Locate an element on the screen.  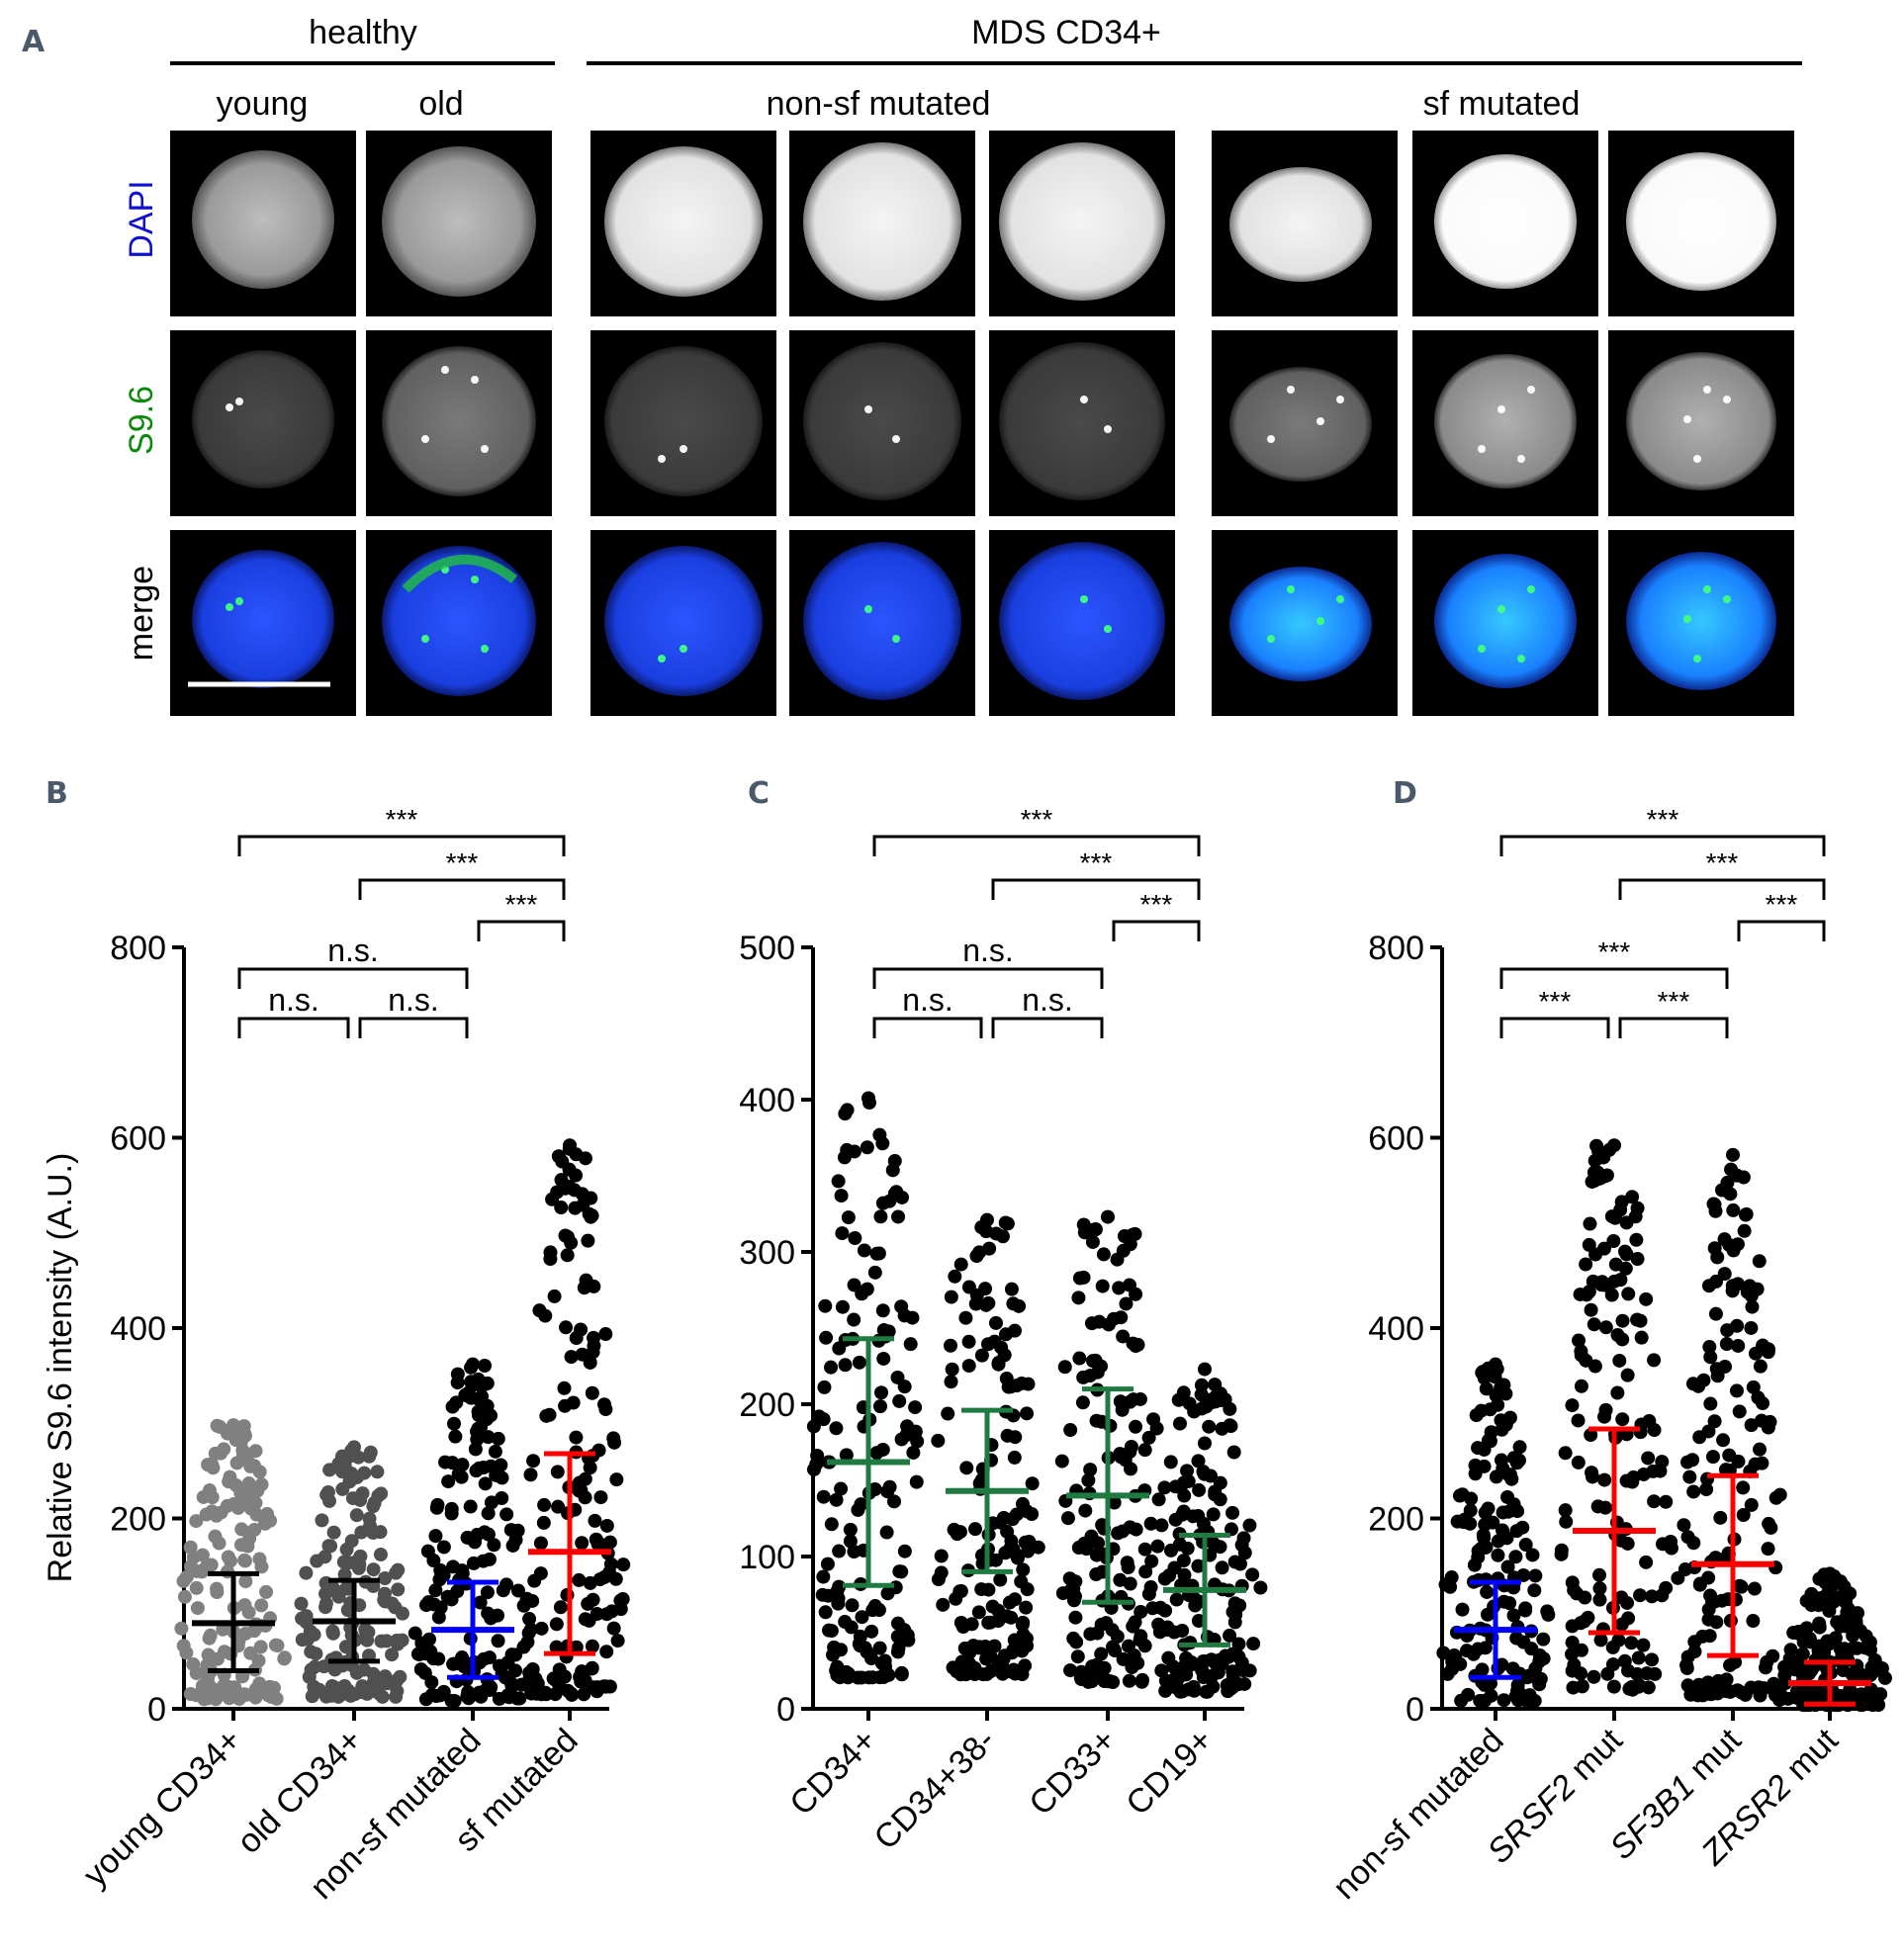
significance-bracket: n.s. is located at coordinates (353, 961).